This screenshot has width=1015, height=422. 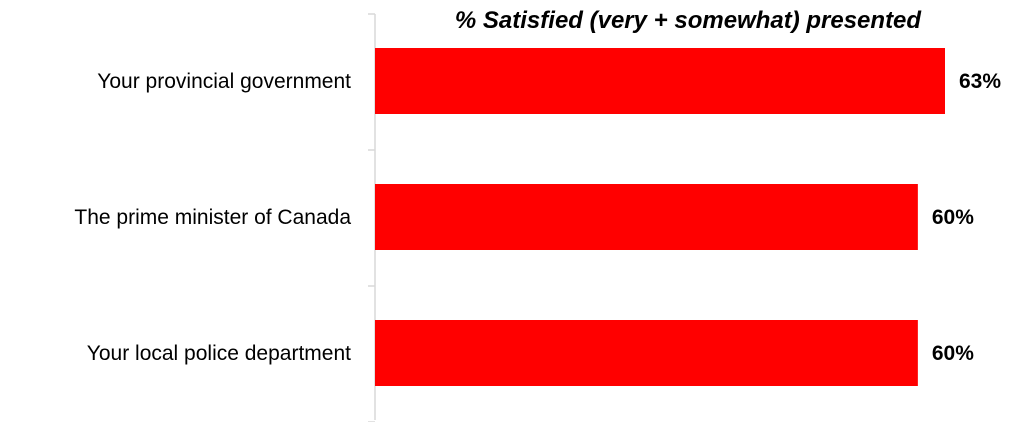 I want to click on category-label: The prime minister of Canada, so click(x=212, y=217).